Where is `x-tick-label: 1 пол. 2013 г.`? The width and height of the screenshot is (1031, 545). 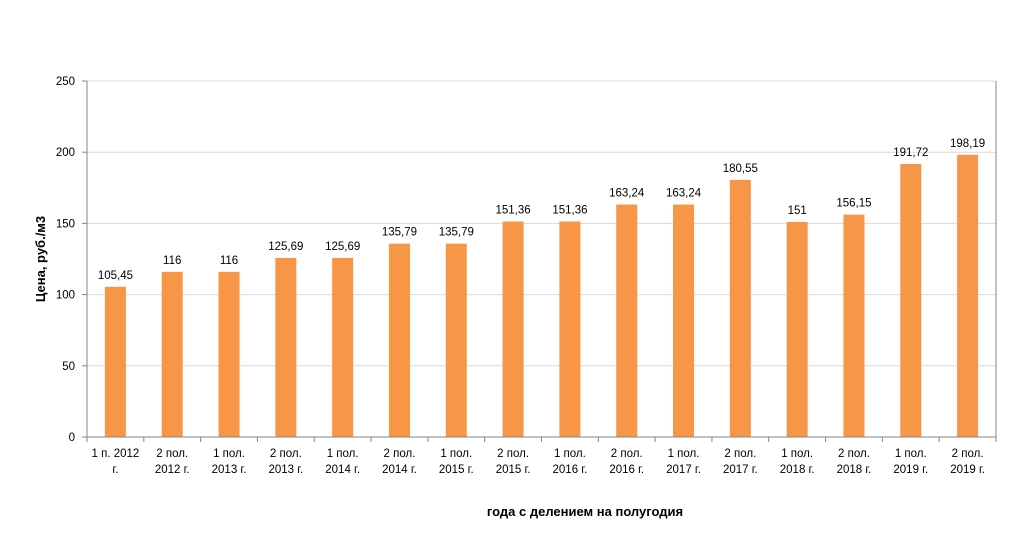
x-tick-label: 1 пол. 2013 г. is located at coordinates (229, 462).